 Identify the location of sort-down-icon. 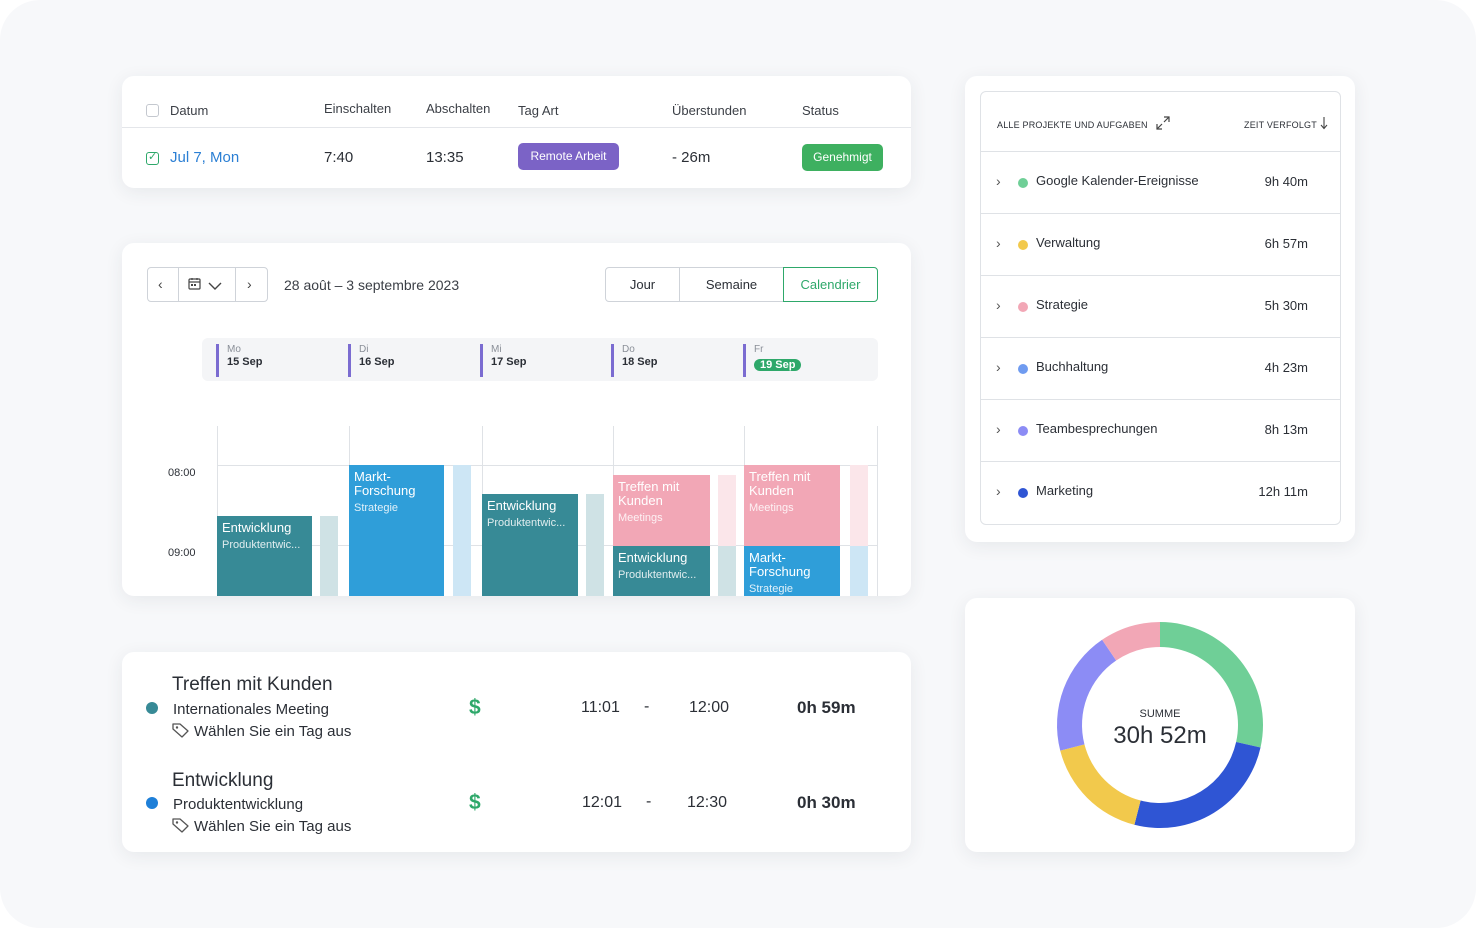
(1324, 125).